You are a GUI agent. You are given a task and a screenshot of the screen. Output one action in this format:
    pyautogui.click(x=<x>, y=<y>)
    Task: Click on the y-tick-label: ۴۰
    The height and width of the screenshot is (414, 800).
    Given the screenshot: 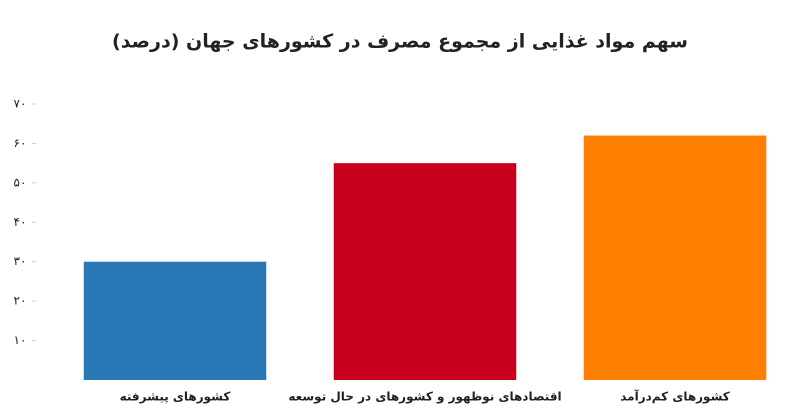 What is the action you would take?
    pyautogui.click(x=20, y=222)
    